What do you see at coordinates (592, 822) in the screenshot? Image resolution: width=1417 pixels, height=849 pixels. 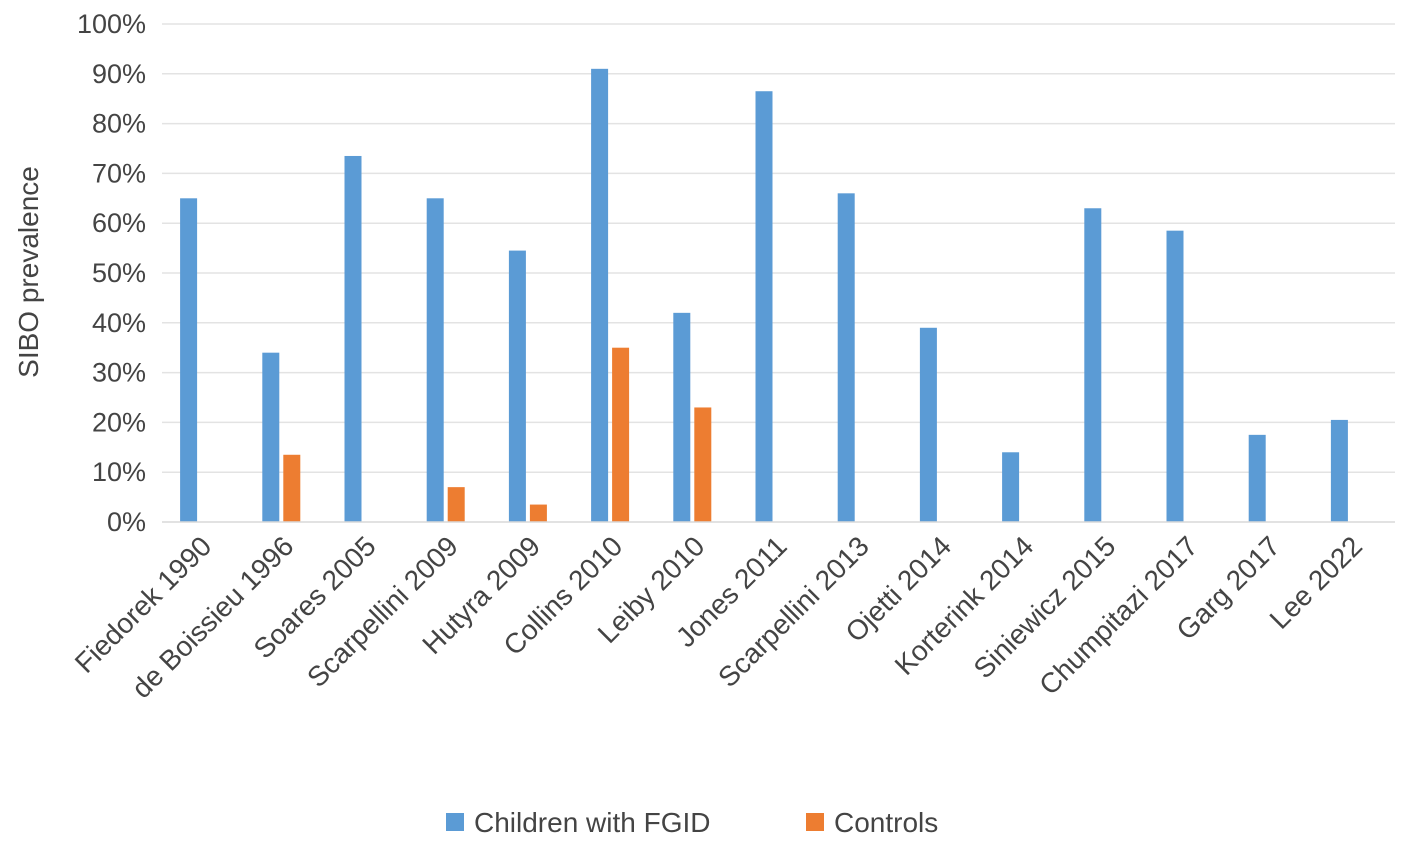 I see `legend-label-fgid: Children with FGID` at bounding box center [592, 822].